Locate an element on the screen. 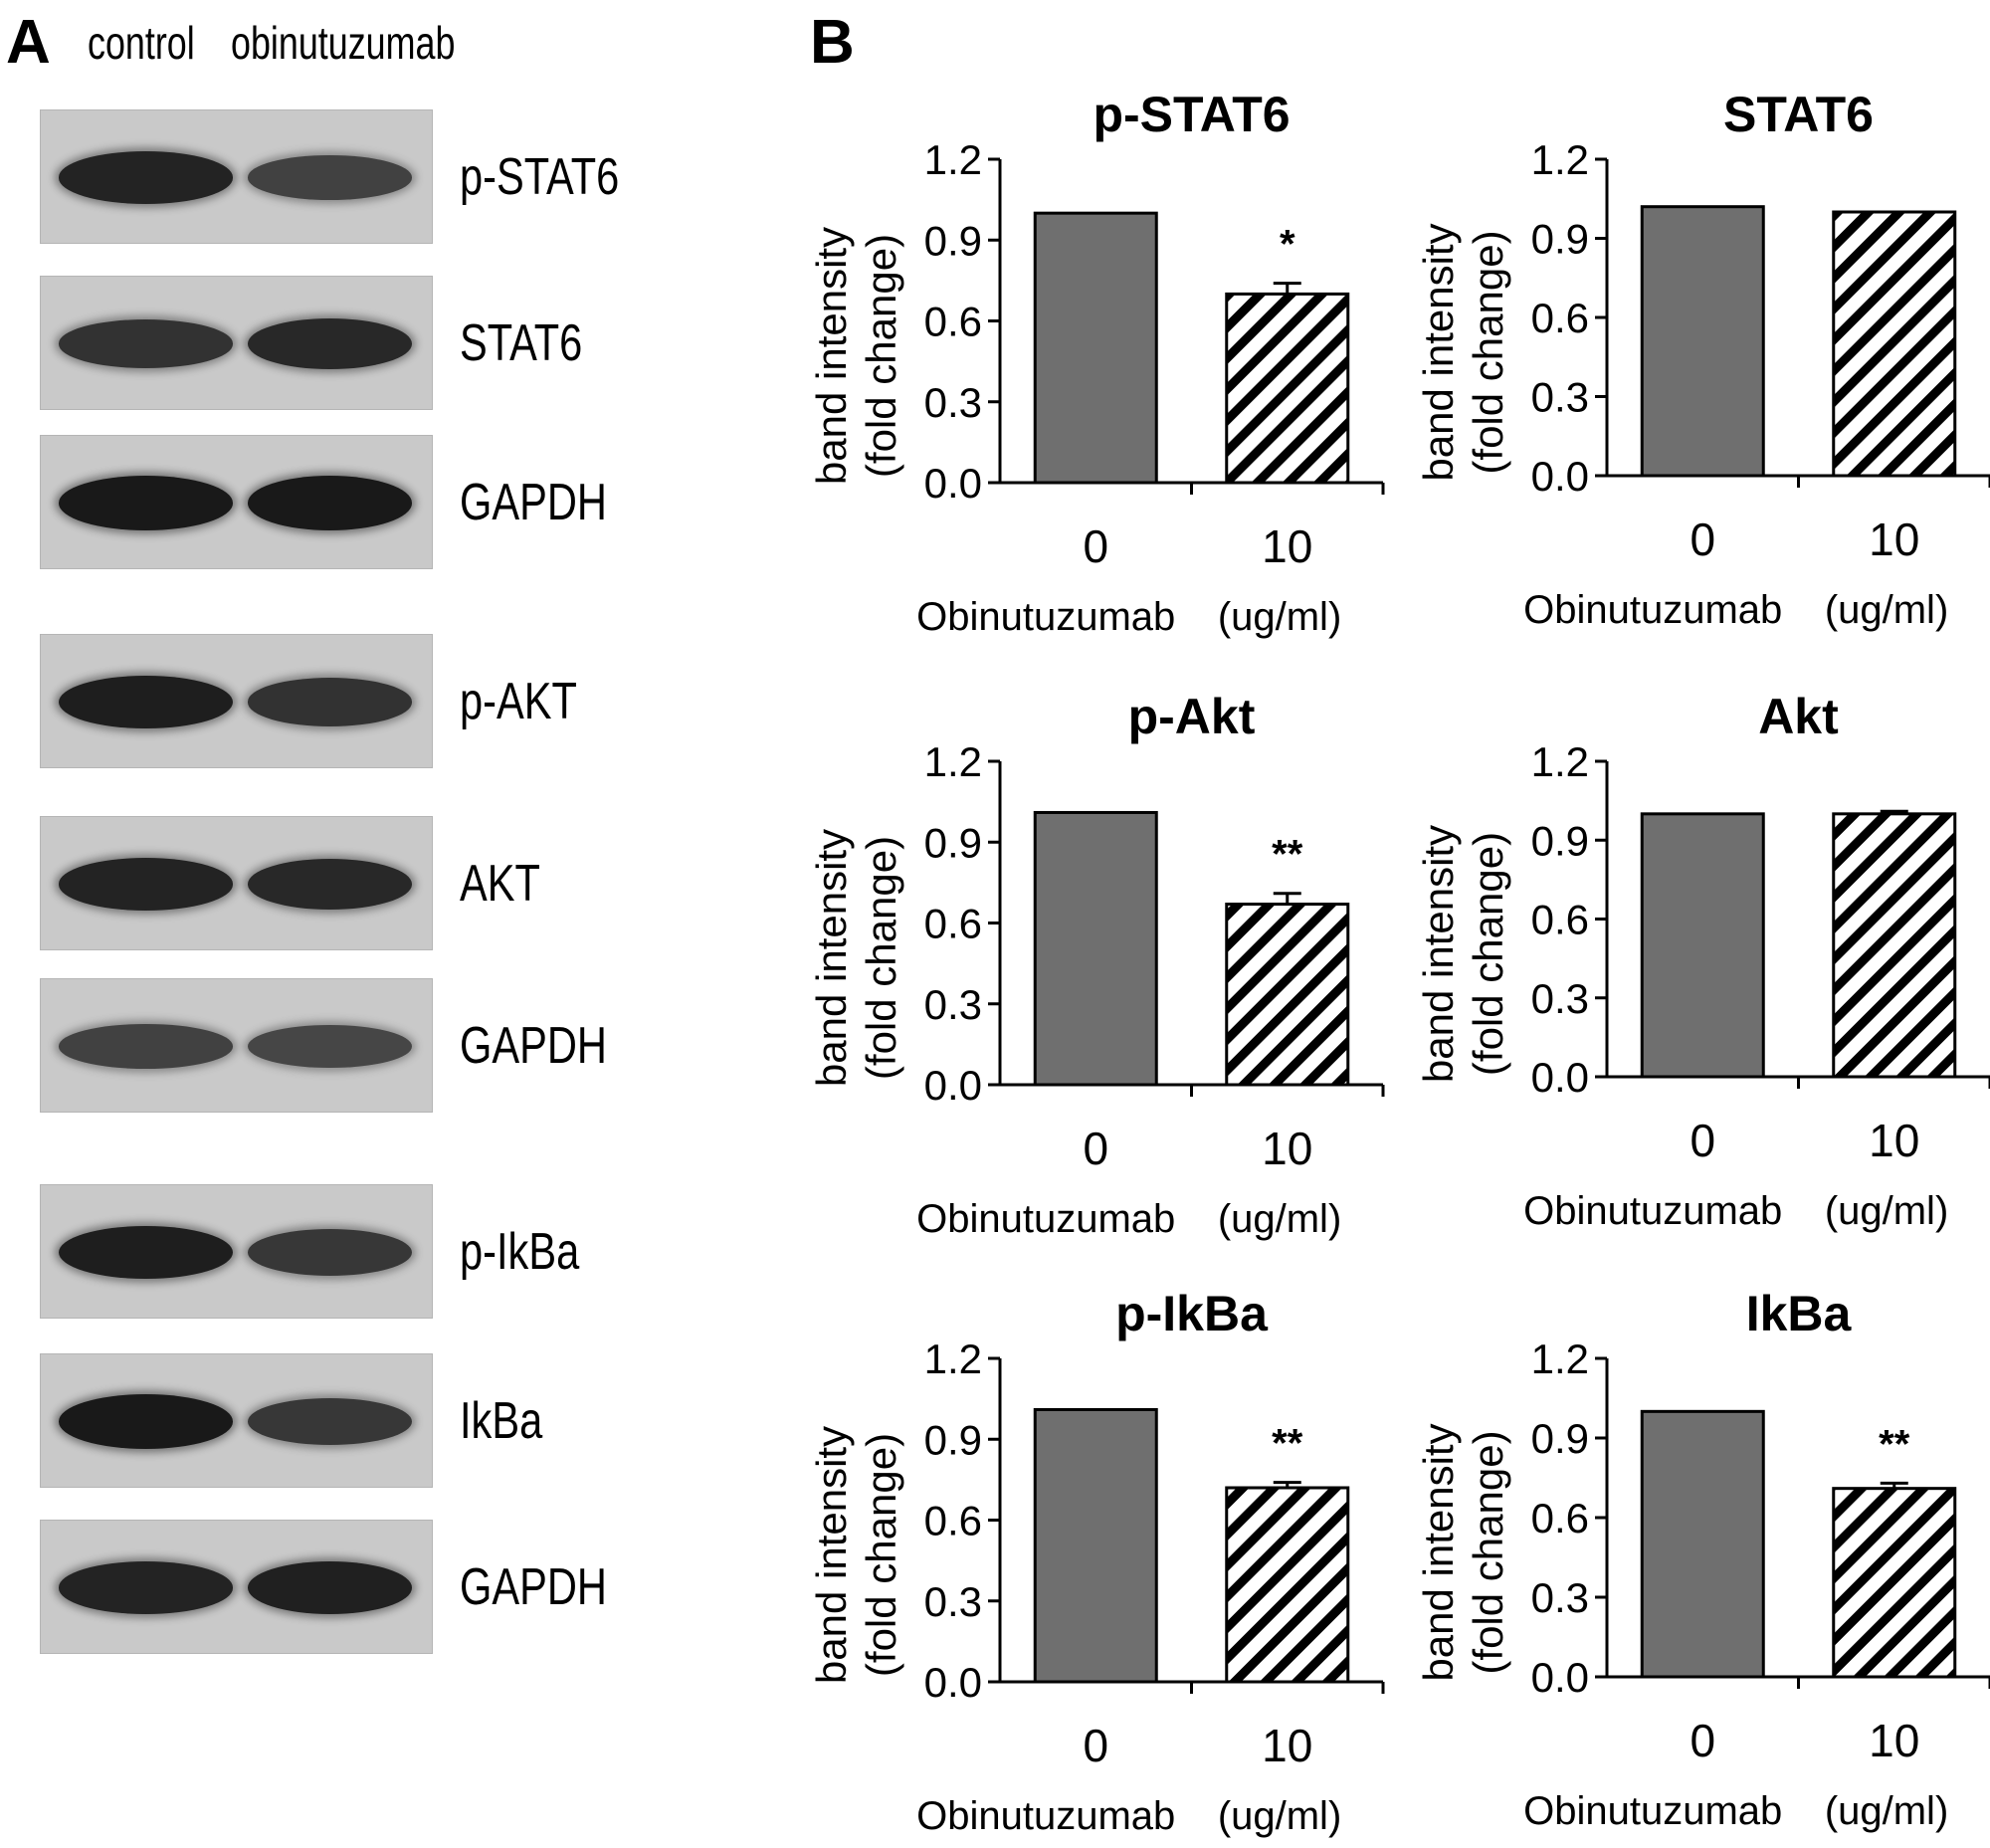 The width and height of the screenshot is (1990, 1848). blot-label: STAT6 is located at coordinates (521, 342).